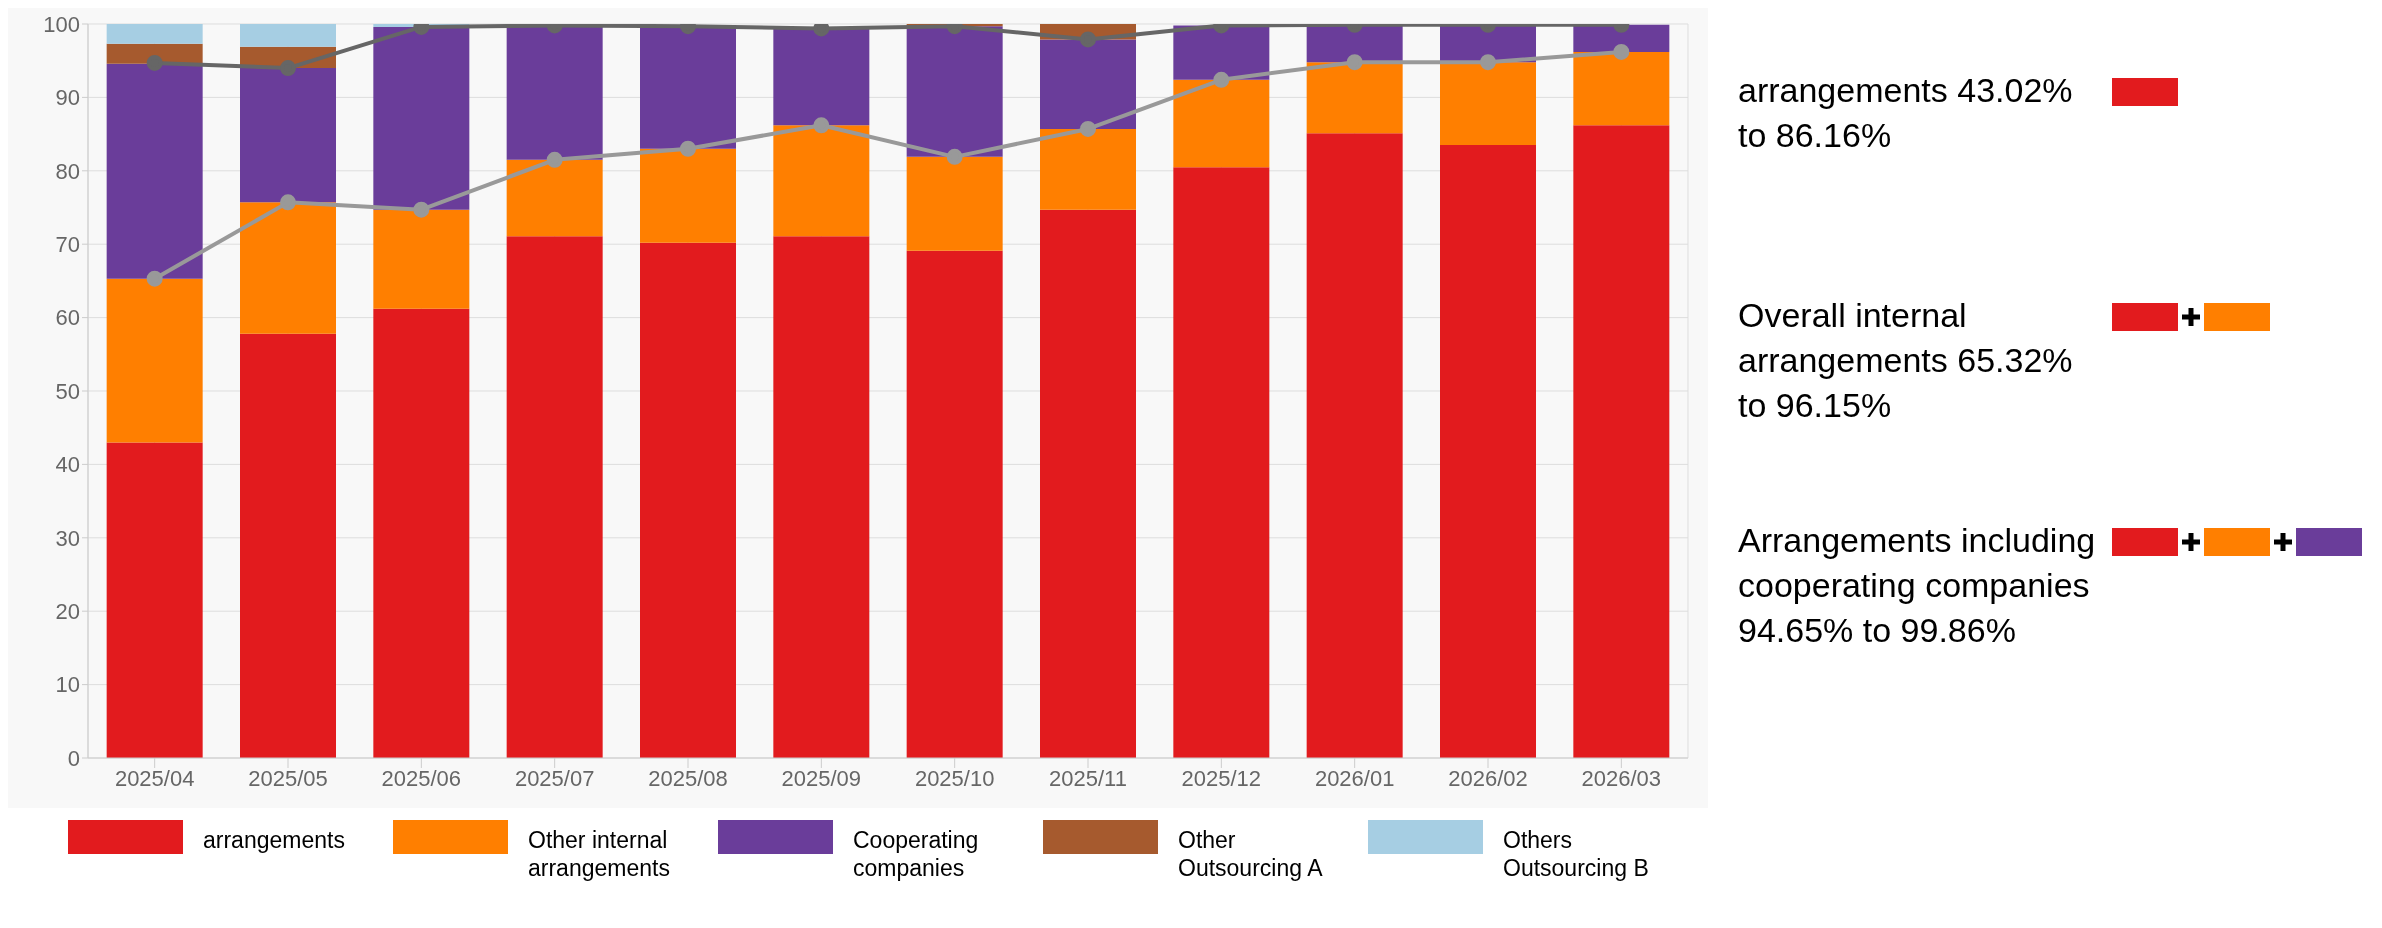 This screenshot has height=928, width=2382. What do you see at coordinates (1088, 778) in the screenshot?
I see `x-tick-label: 2025/11` at bounding box center [1088, 778].